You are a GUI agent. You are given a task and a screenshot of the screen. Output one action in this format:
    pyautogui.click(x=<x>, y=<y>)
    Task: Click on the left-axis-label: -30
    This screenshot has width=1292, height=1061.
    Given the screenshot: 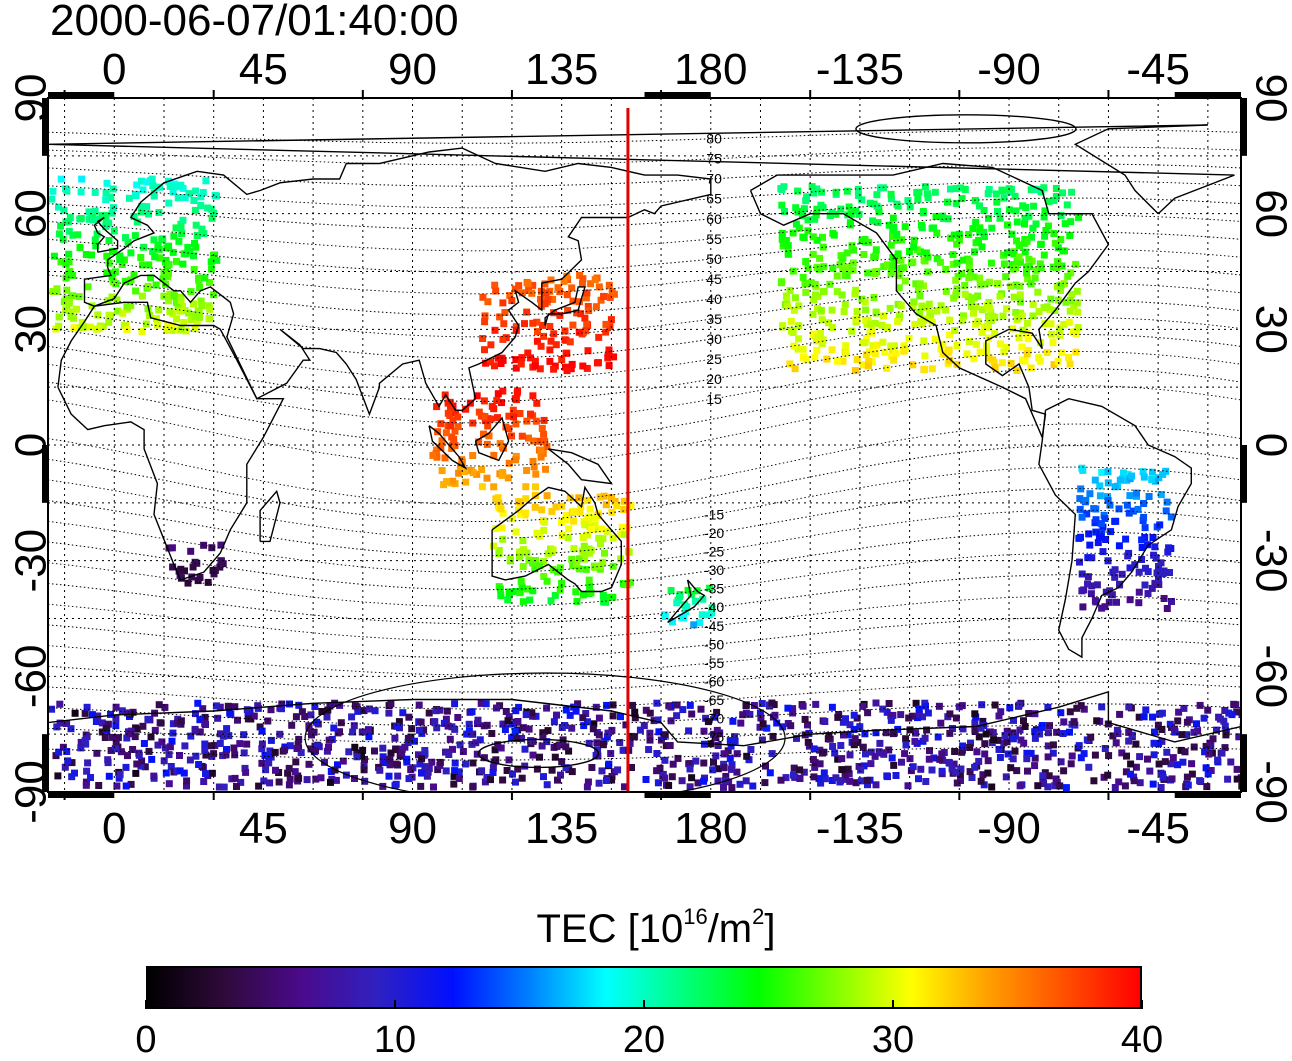 What is the action you would take?
    pyautogui.click(x=31, y=561)
    